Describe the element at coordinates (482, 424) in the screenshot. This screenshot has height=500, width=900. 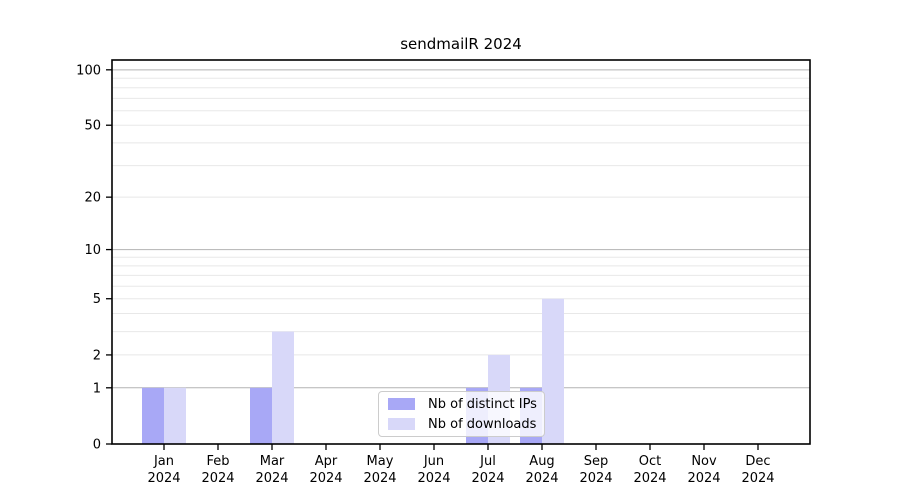
I see `legend-label-downloads: Nb of downloads` at that location.